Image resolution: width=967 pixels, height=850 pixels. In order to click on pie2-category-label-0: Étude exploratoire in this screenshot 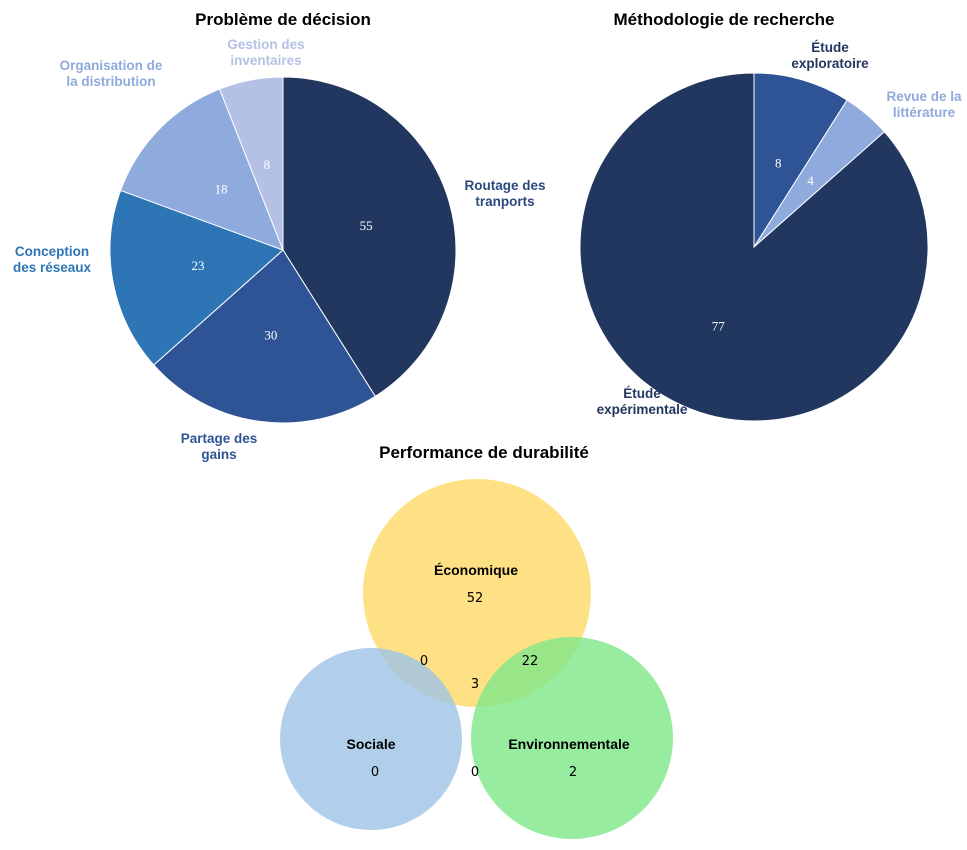, I will do `click(830, 55)`.